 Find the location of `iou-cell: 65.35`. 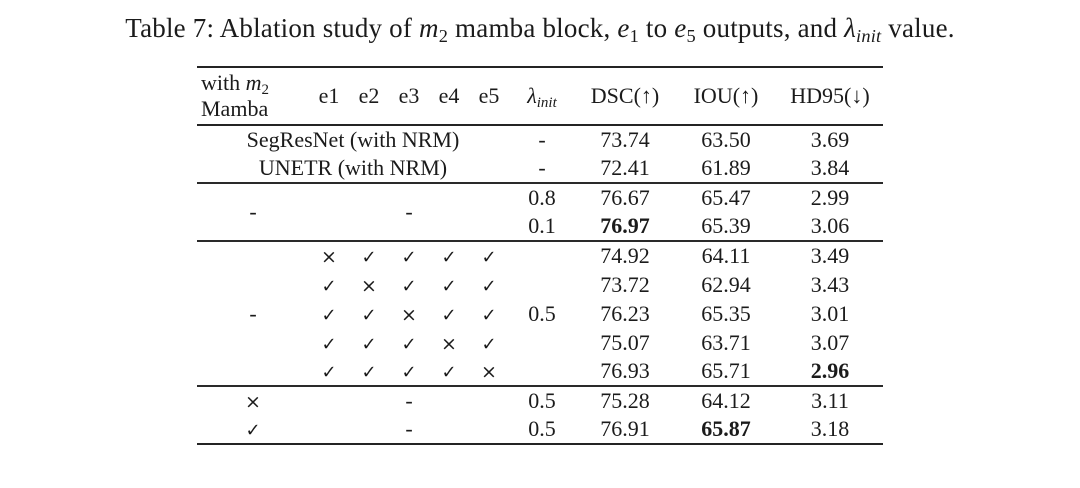

iou-cell: 65.35 is located at coordinates (726, 313).